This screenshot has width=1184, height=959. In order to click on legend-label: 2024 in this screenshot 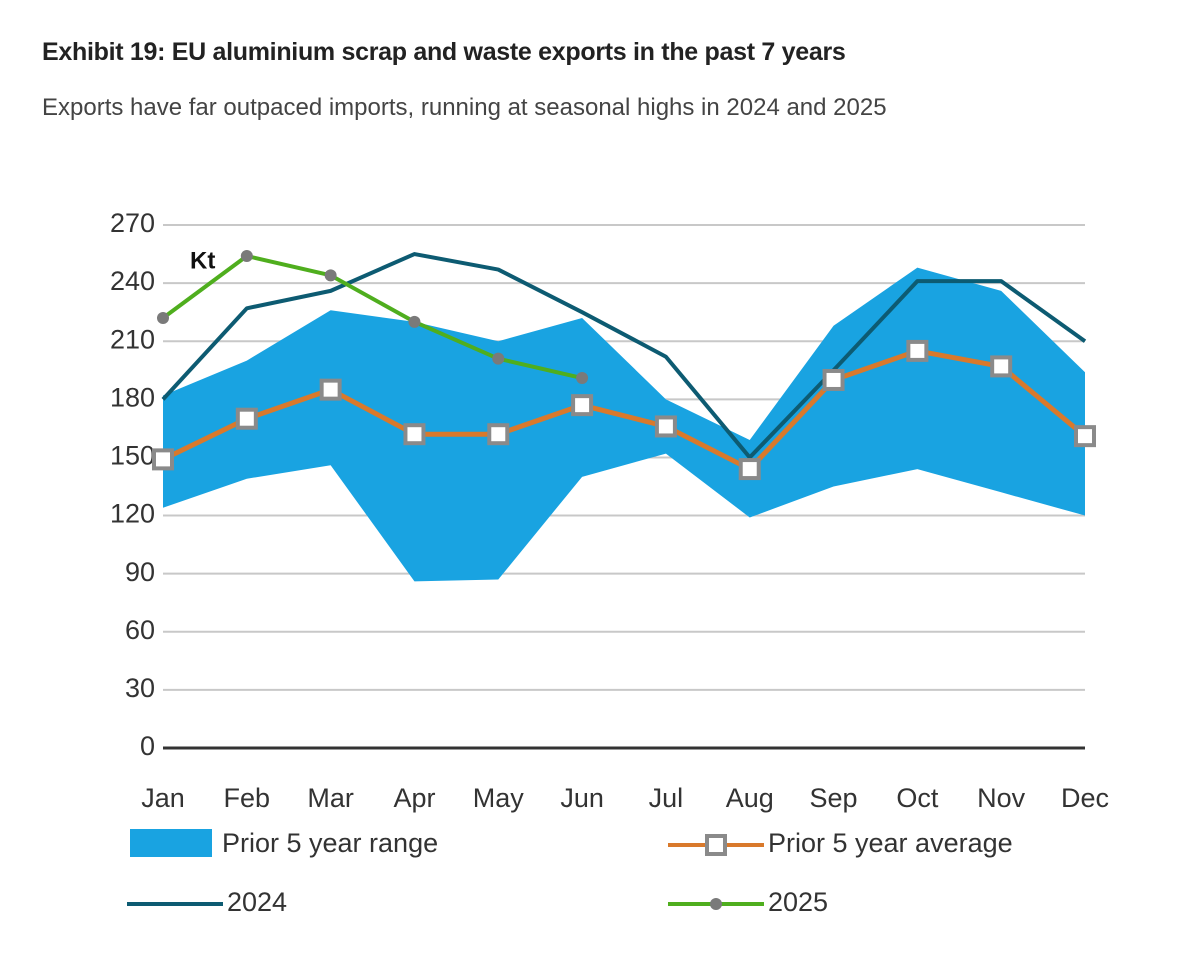, I will do `click(257, 902)`.